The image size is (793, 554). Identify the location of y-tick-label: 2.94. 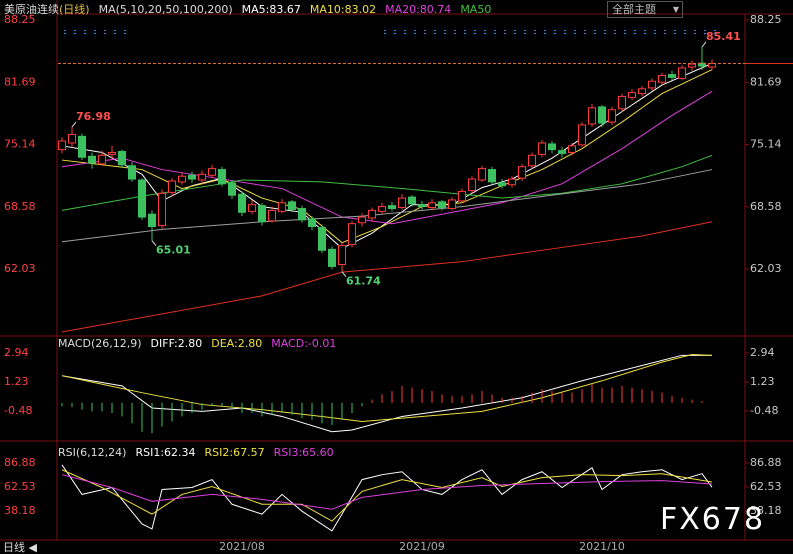
(16, 352).